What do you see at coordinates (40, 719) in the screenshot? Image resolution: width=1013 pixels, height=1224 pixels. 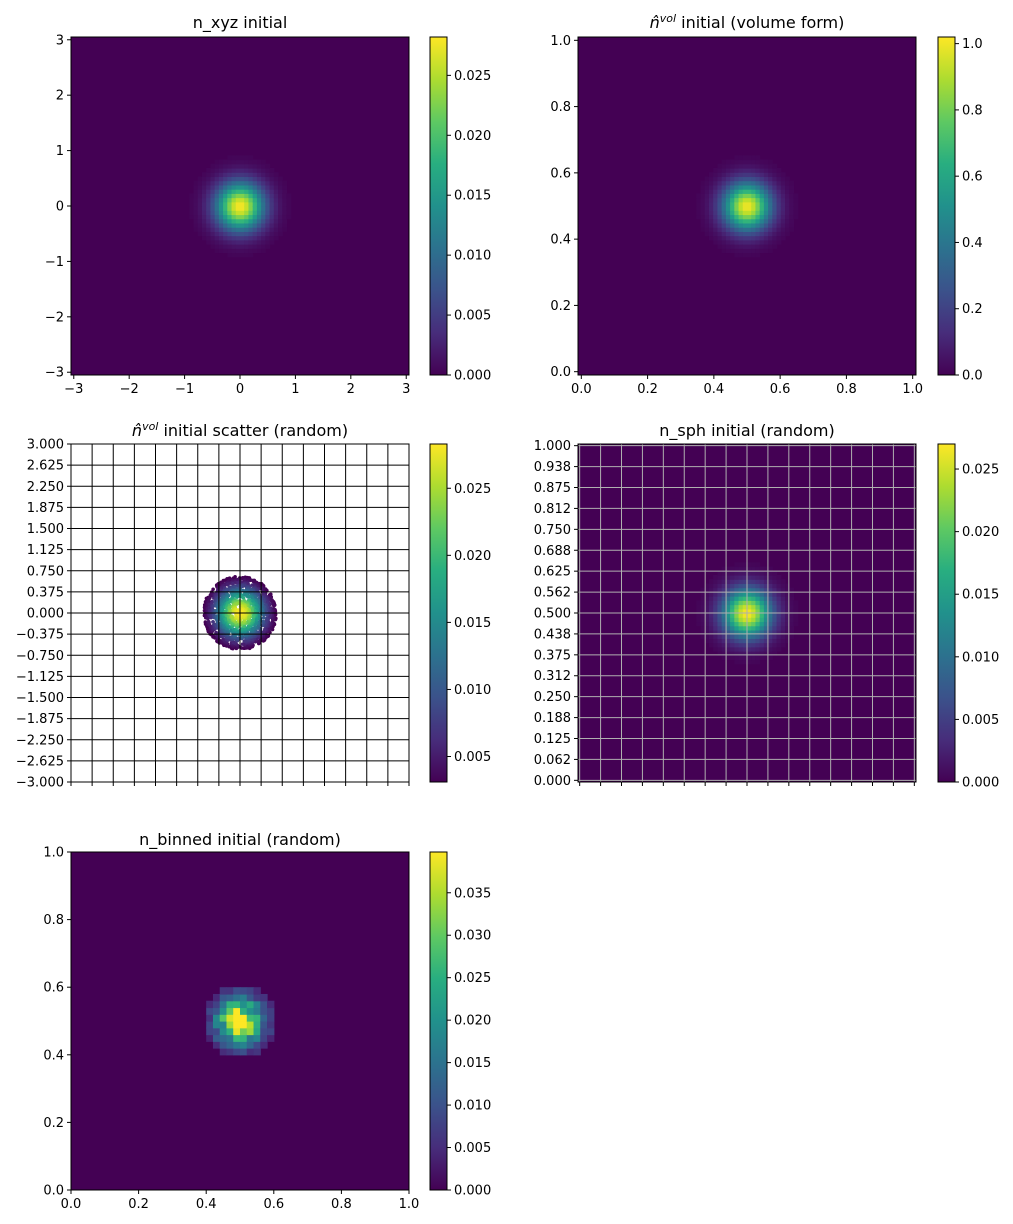 I see `y-tick-label: −1.875` at bounding box center [40, 719].